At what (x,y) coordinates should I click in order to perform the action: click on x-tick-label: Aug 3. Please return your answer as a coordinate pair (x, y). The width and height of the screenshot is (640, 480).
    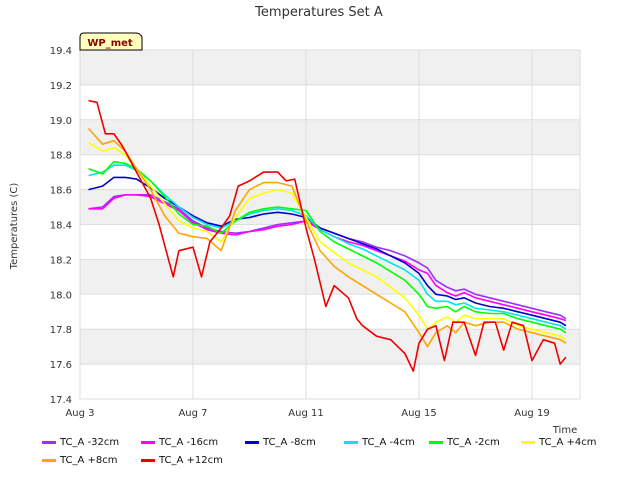
    Looking at the image, I should click on (79, 413).